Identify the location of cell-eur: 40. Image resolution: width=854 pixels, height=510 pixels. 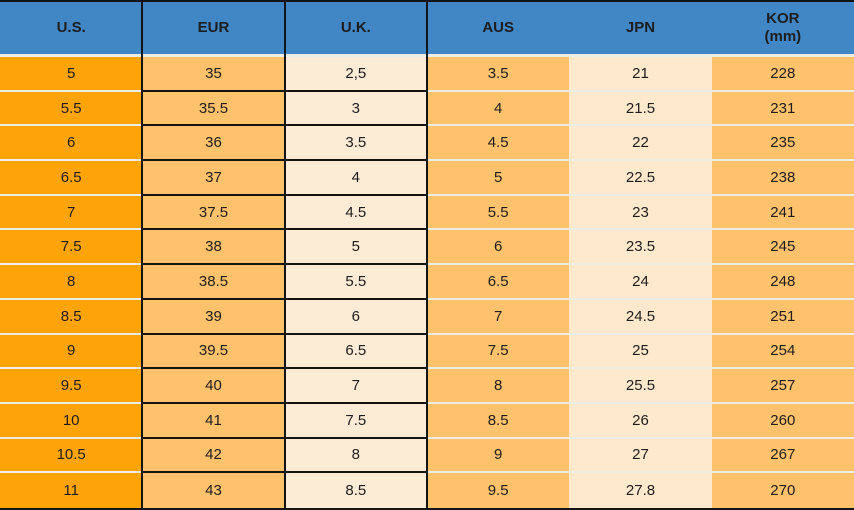
(213, 386).